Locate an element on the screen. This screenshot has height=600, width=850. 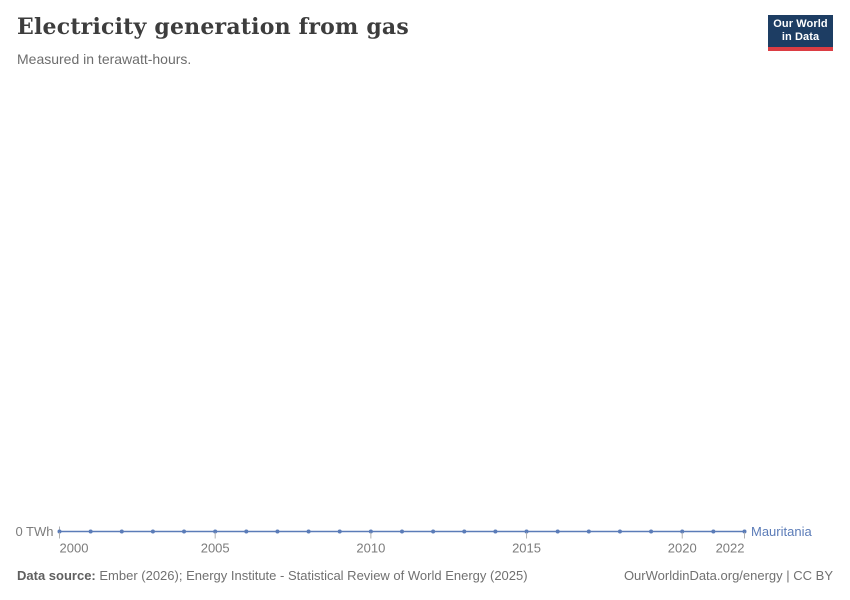
data-source-label: Data source: is located at coordinates (56, 575).